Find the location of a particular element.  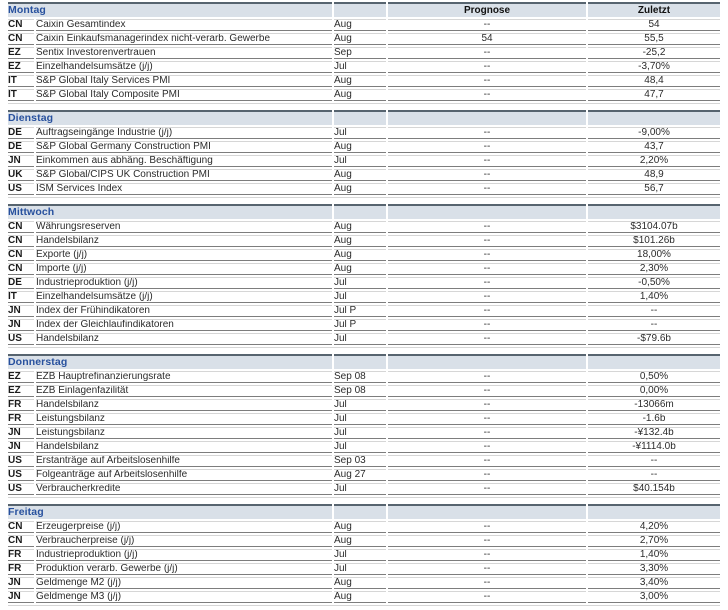

zuletzt-value: 3,40% is located at coordinates (654, 583).